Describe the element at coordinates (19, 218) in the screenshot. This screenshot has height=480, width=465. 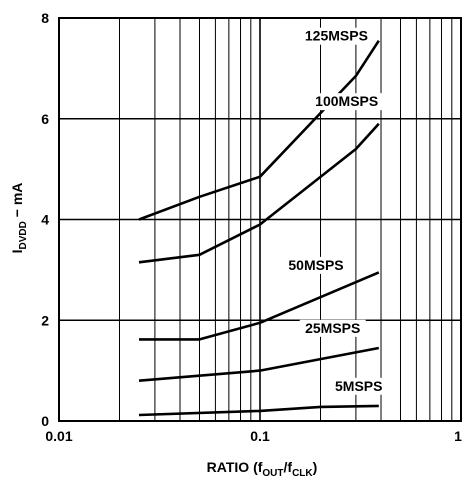
I see `y-axis-title: IDVDD − mA` at that location.